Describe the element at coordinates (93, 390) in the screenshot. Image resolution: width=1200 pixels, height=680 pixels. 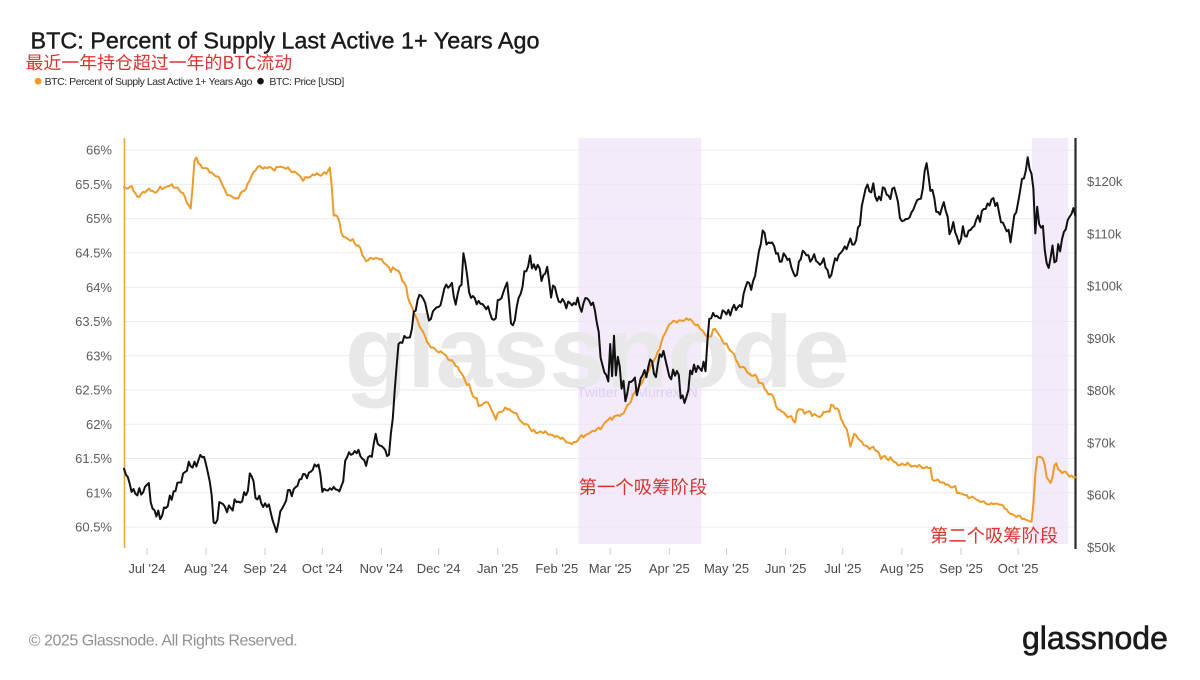
I see `svg-text: 62.5%` at that location.